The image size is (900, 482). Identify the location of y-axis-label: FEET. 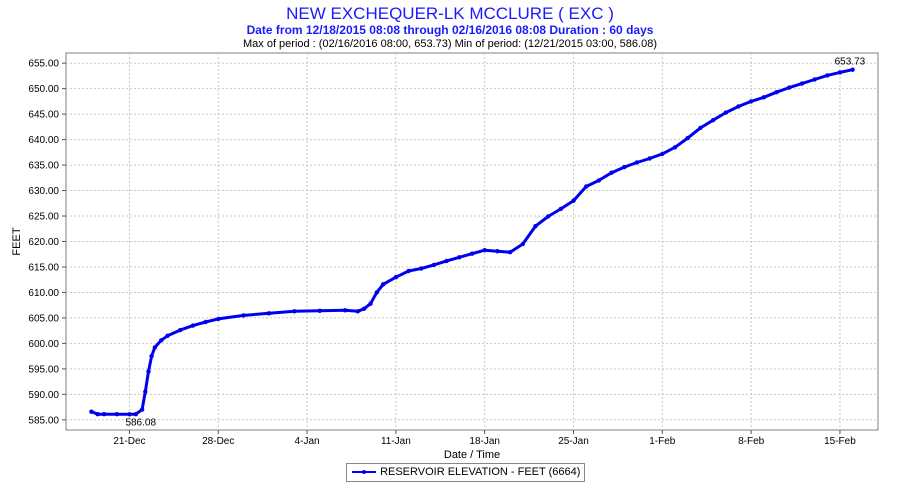
(17, 241).